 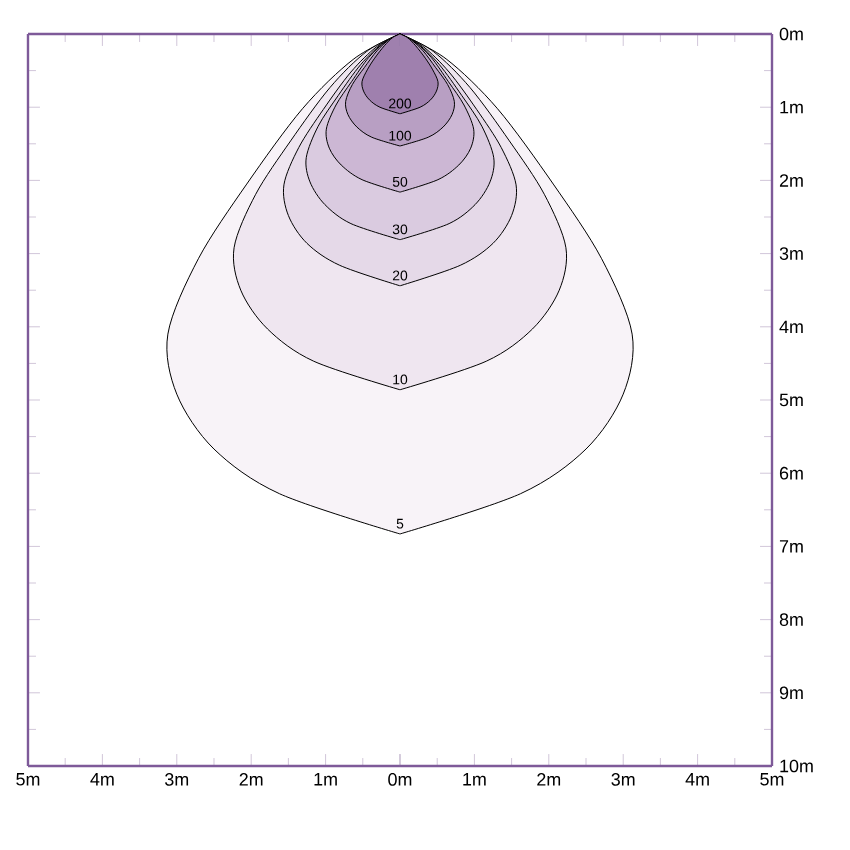 I want to click on y-tick-label: 4m, so click(x=791, y=326).